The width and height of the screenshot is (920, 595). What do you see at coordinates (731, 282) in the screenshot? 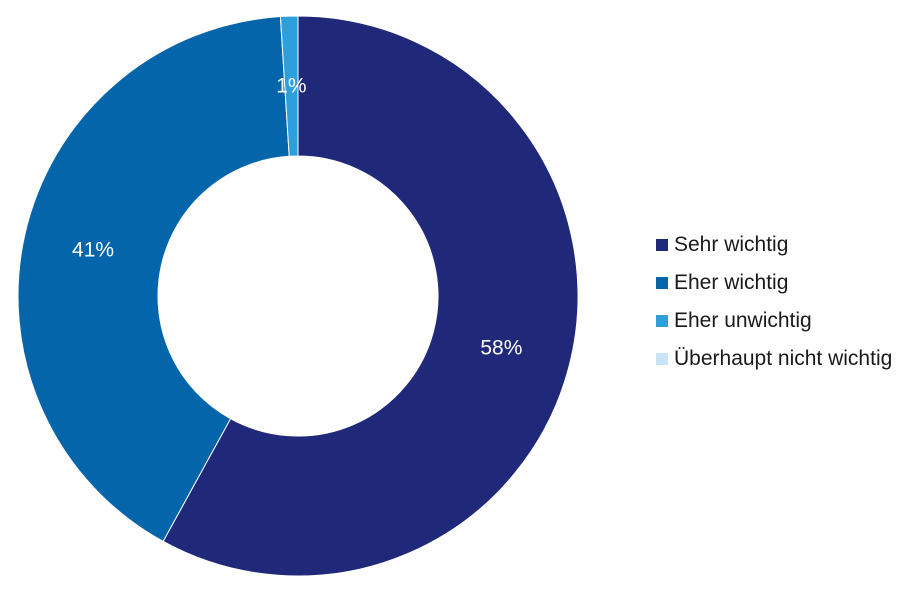
I see `legend-label: Eher wichtig` at bounding box center [731, 282].